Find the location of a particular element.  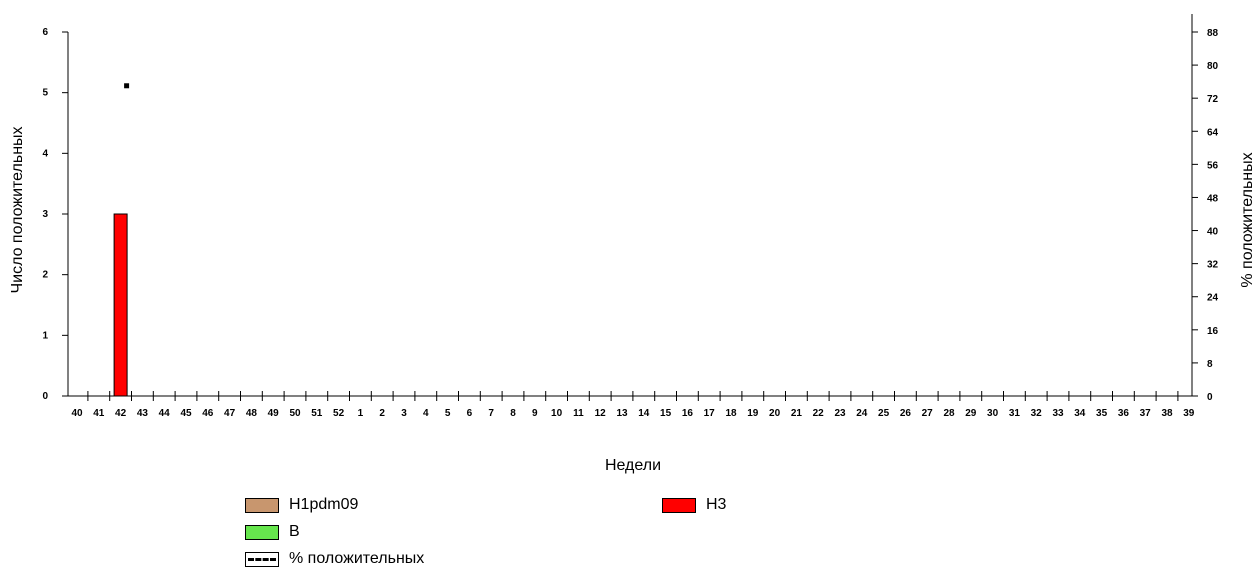

y2-tick-label: 32 is located at coordinates (1213, 265).